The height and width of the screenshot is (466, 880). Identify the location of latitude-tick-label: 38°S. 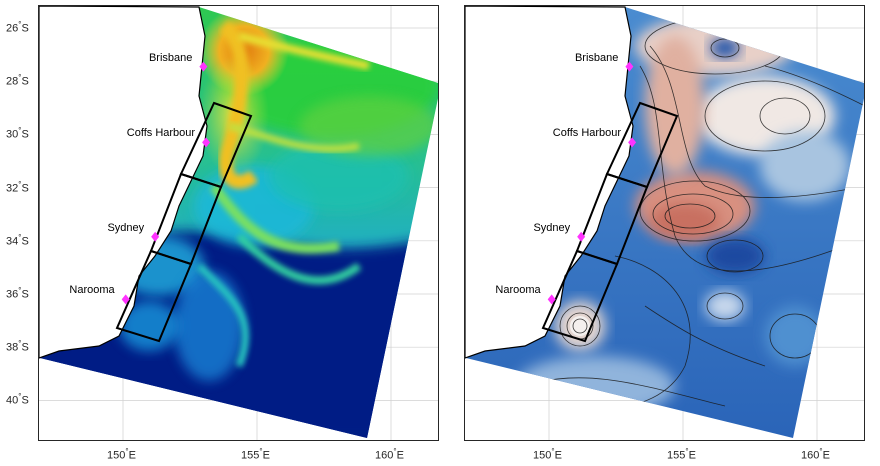
(17, 346).